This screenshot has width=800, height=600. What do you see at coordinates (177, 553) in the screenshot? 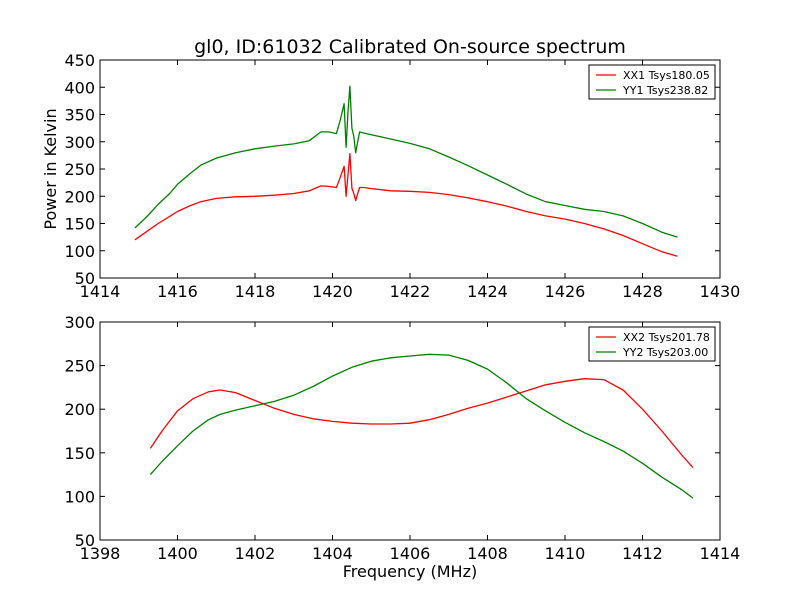
I see `x-tick-label-bottom: 1400` at bounding box center [177, 553].